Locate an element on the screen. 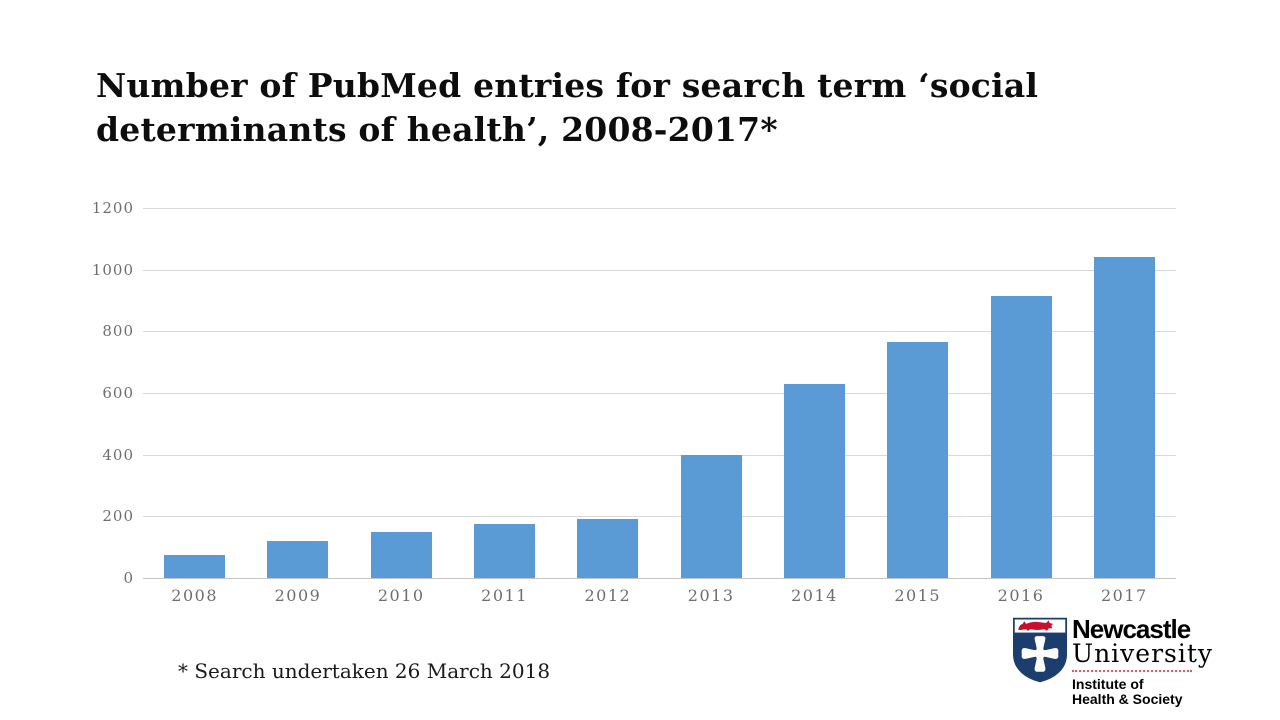 This screenshot has width=1280, height=720. y-tick-label-200: 200 is located at coordinates (118, 516).